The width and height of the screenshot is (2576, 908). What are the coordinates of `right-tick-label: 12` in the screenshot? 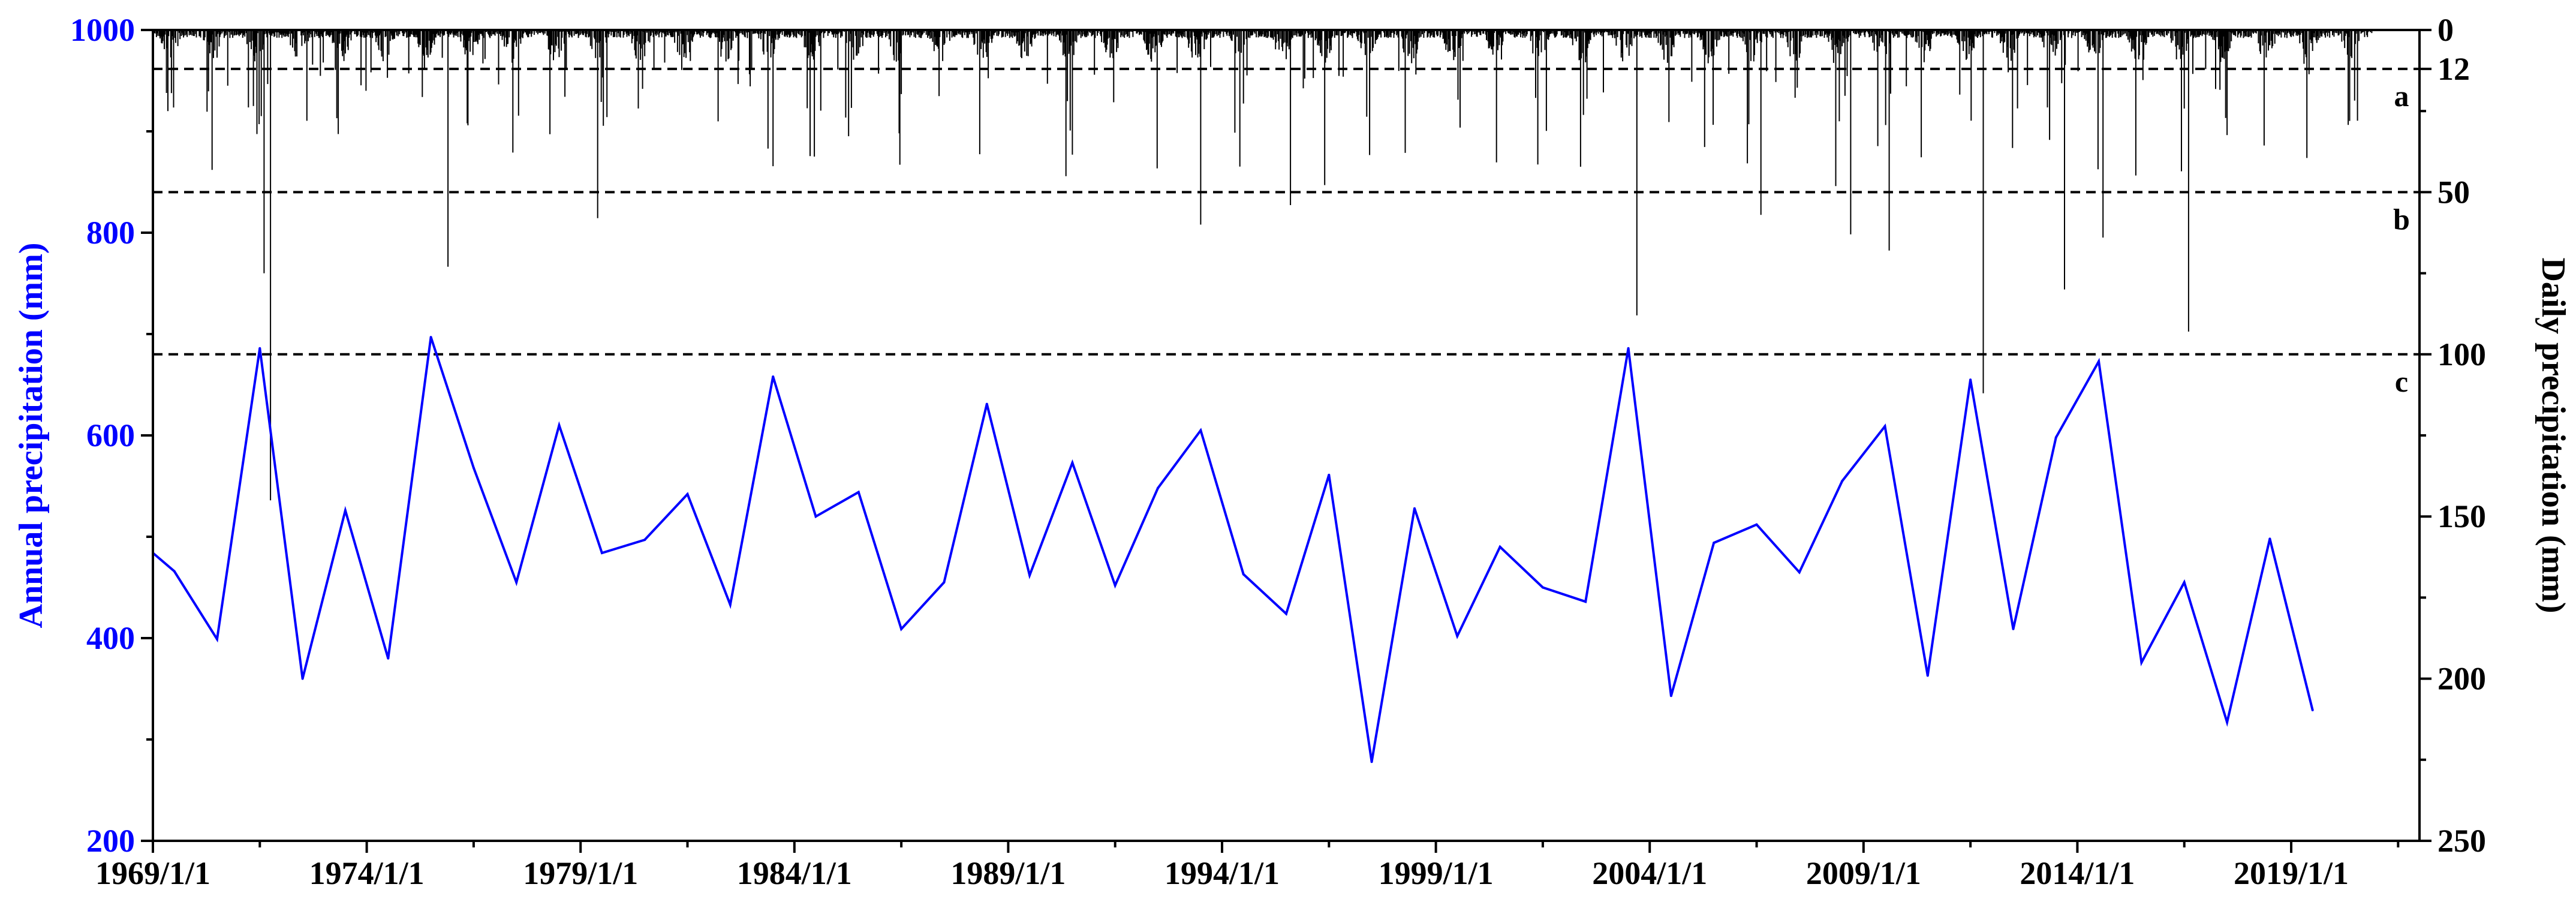 It's located at (2453, 69).